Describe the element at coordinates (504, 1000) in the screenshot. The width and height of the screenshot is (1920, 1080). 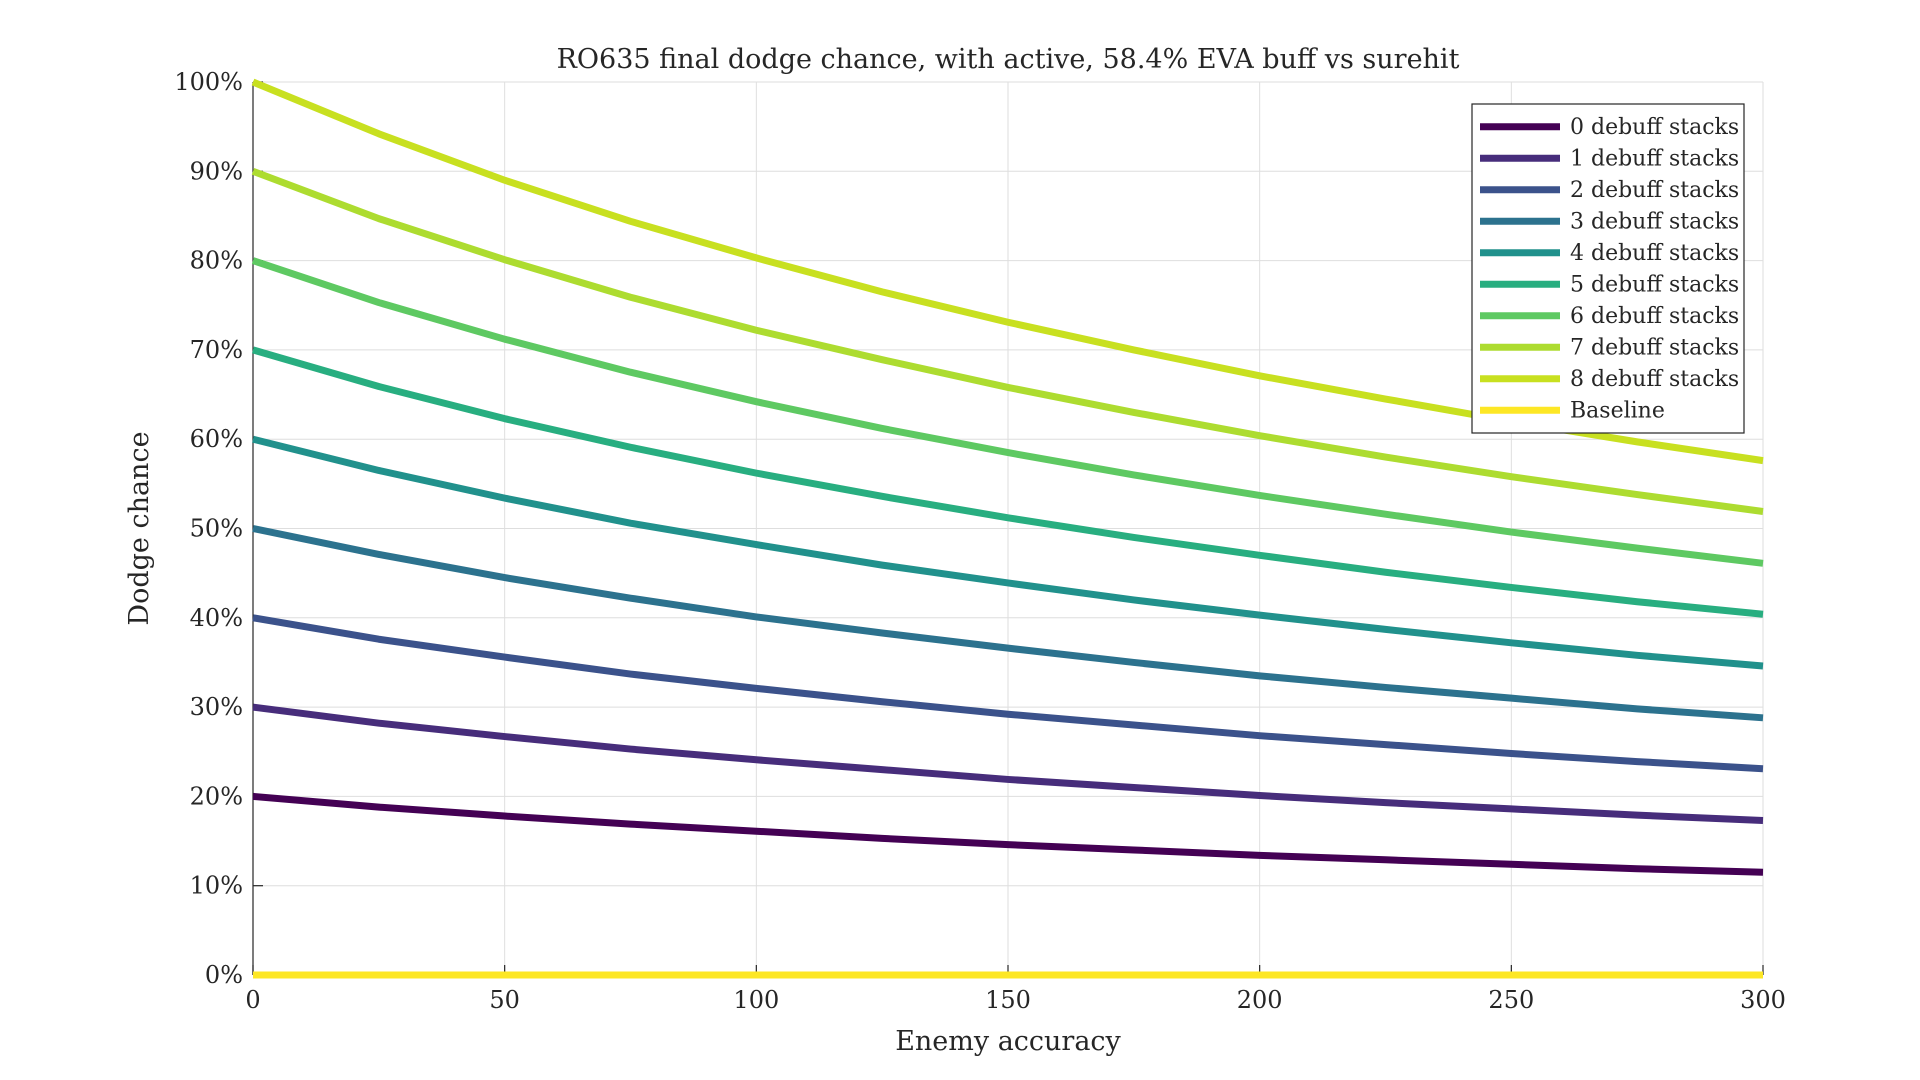
I see `x-tick-label: 50` at that location.